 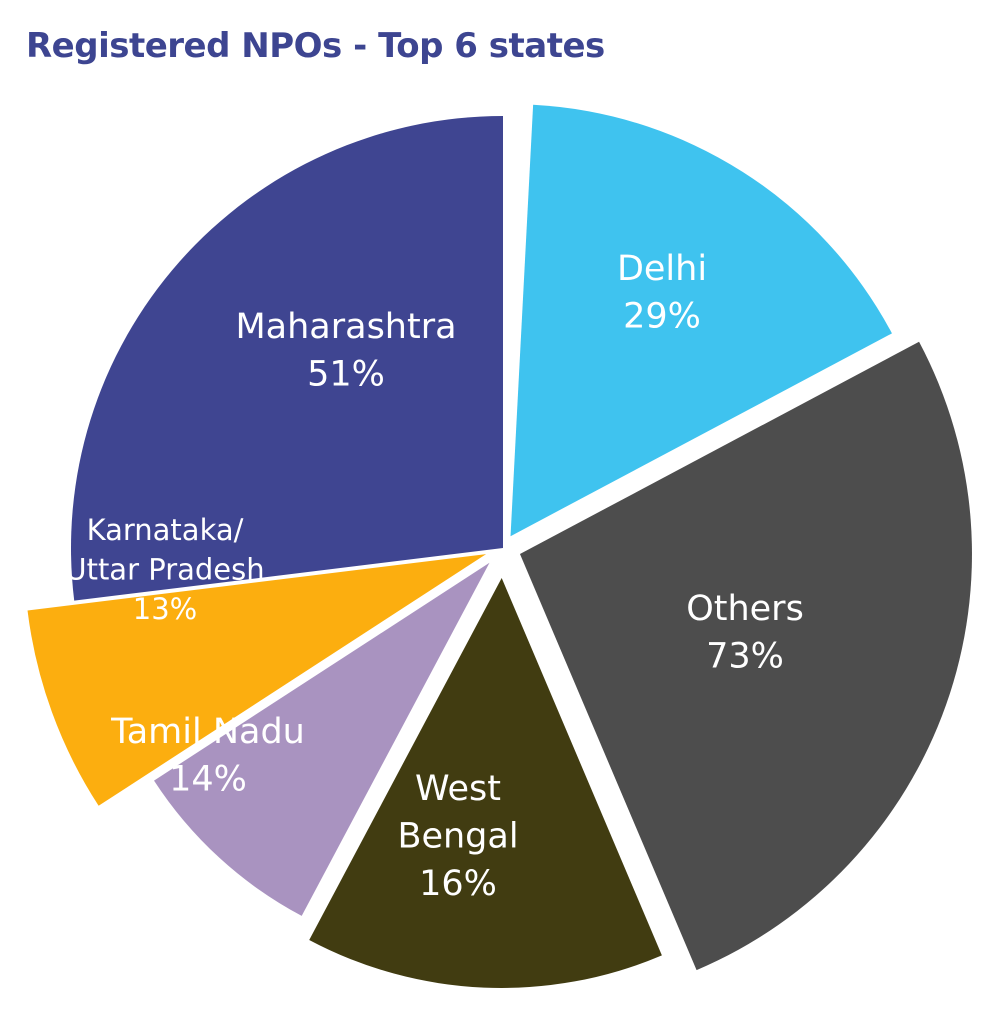 I want to click on slice-value-label: 14%, so click(x=208, y=780).